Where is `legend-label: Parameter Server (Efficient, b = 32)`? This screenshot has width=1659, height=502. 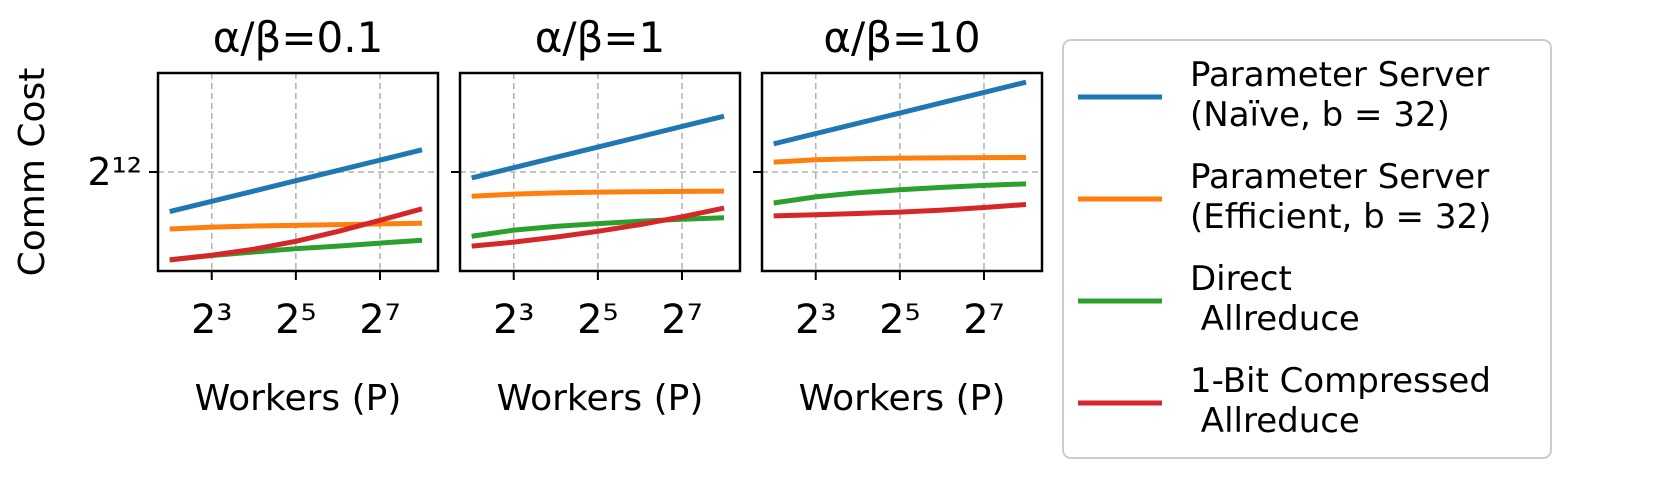 legend-label: Parameter Server (Efficient, b = 32) is located at coordinates (1341, 197).